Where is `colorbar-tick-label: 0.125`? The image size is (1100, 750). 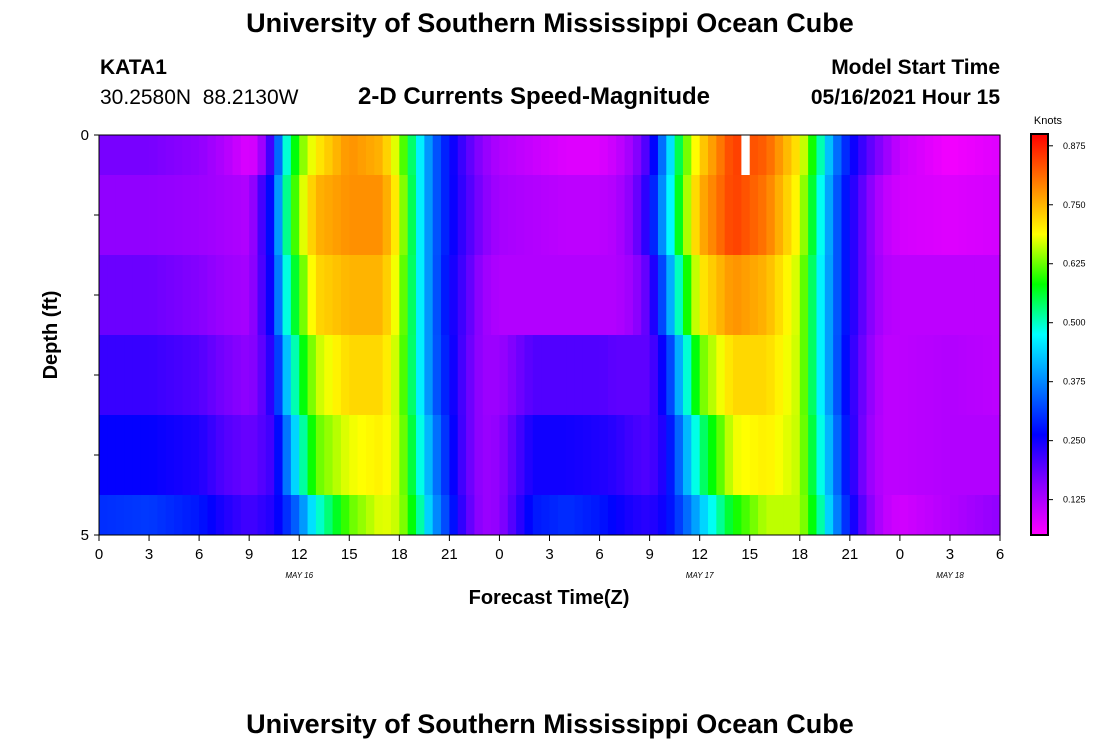 colorbar-tick-label: 0.125 is located at coordinates (1074, 500).